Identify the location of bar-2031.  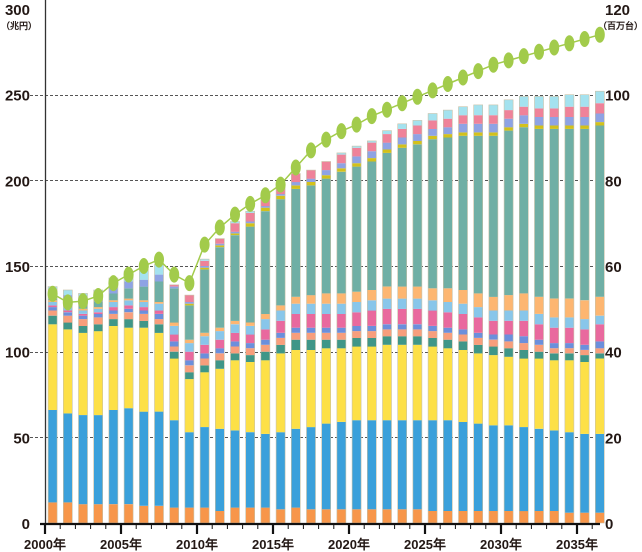
(523, 310).